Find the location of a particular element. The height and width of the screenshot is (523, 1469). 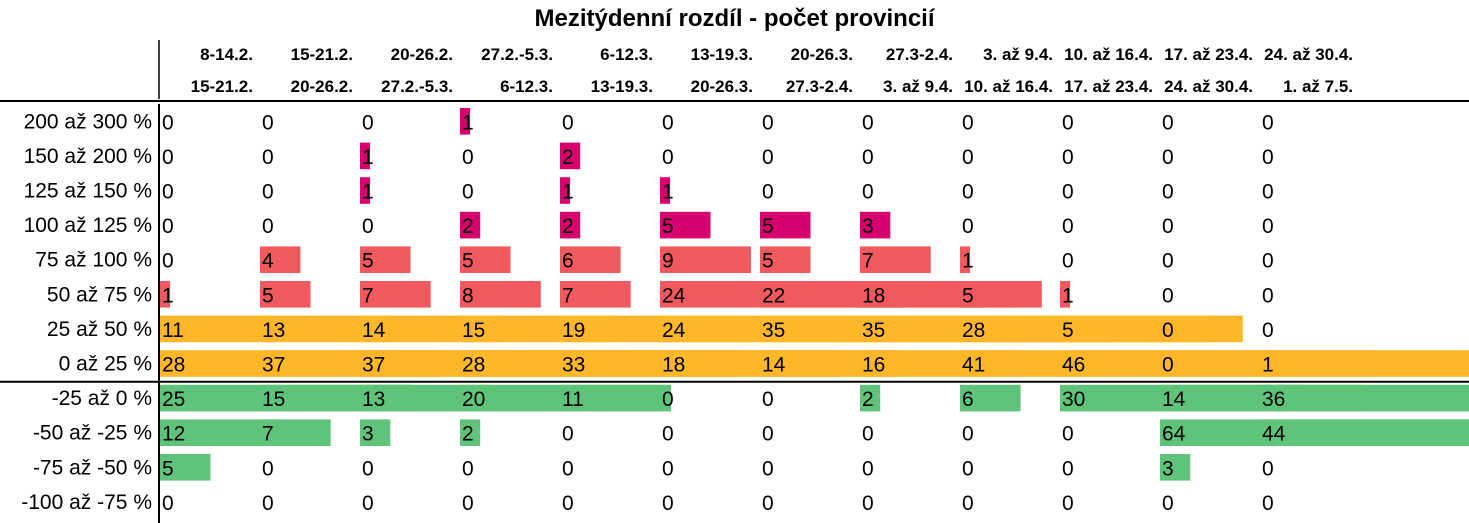

data-value: 28 is located at coordinates (473, 365).